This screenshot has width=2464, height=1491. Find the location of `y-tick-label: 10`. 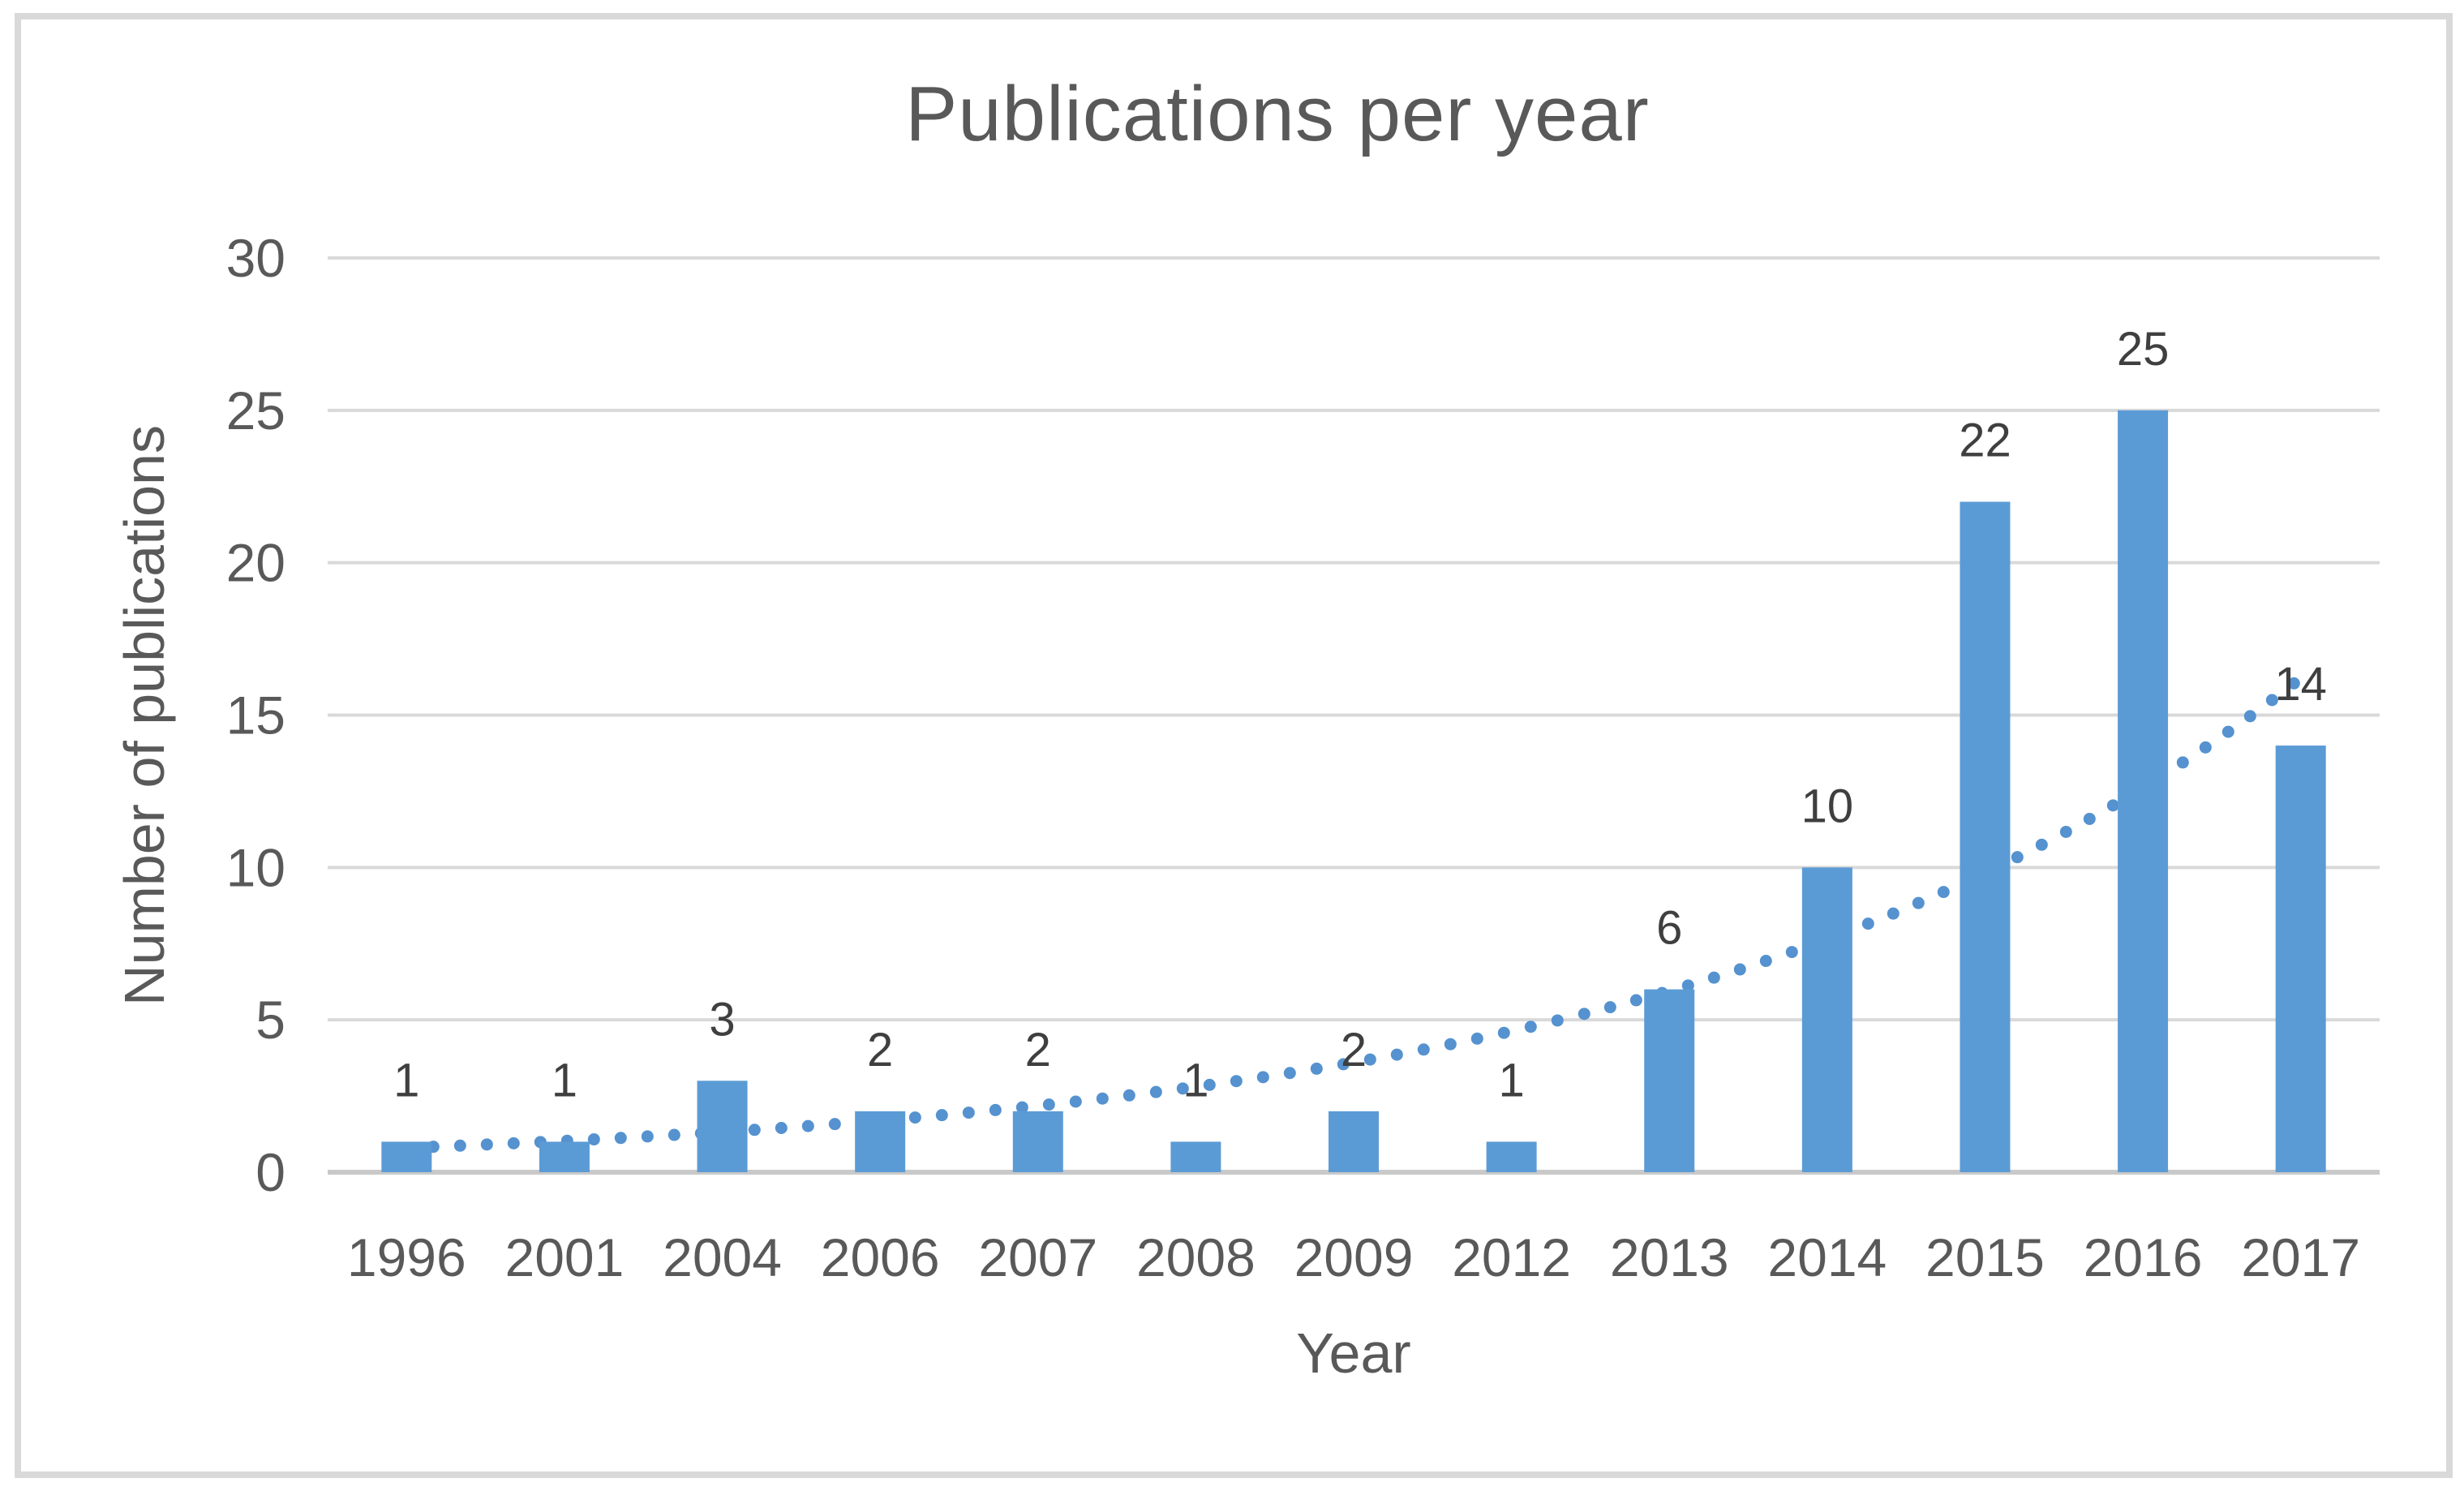

y-tick-label: 10 is located at coordinates (256, 867).